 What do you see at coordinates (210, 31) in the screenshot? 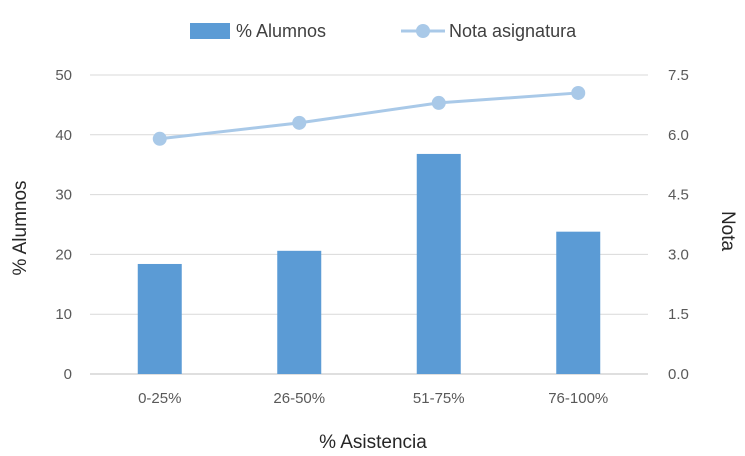
I see `legend-bar-swatch` at bounding box center [210, 31].